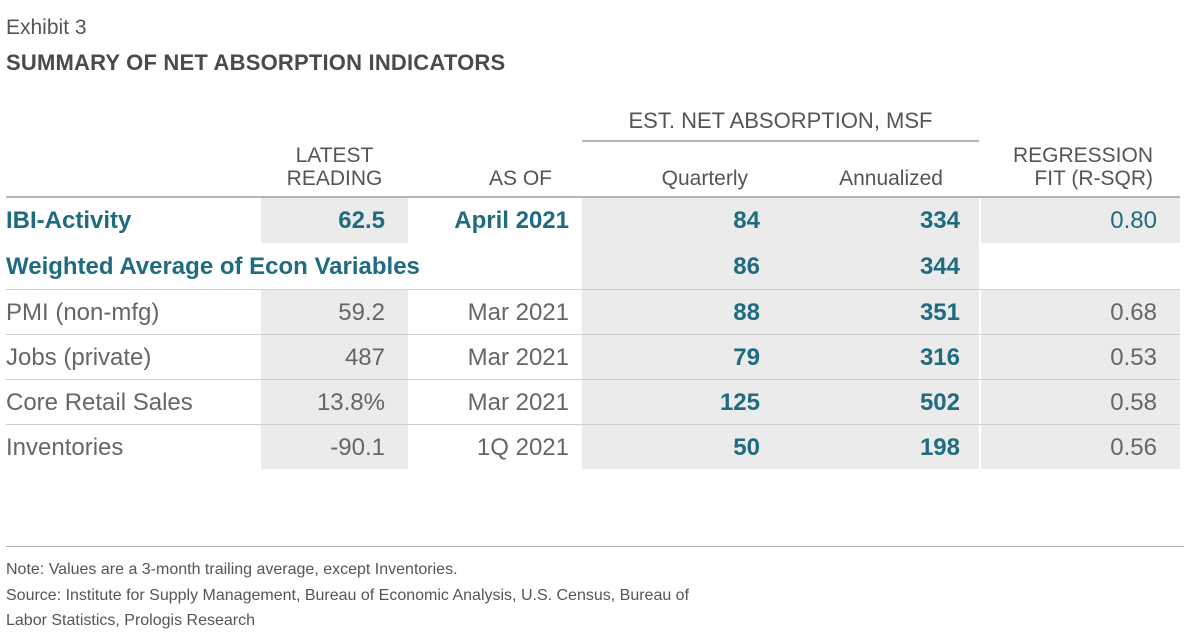  Describe the element at coordinates (361, 220) in the screenshot. I see `latest-reading: 62.5` at that location.